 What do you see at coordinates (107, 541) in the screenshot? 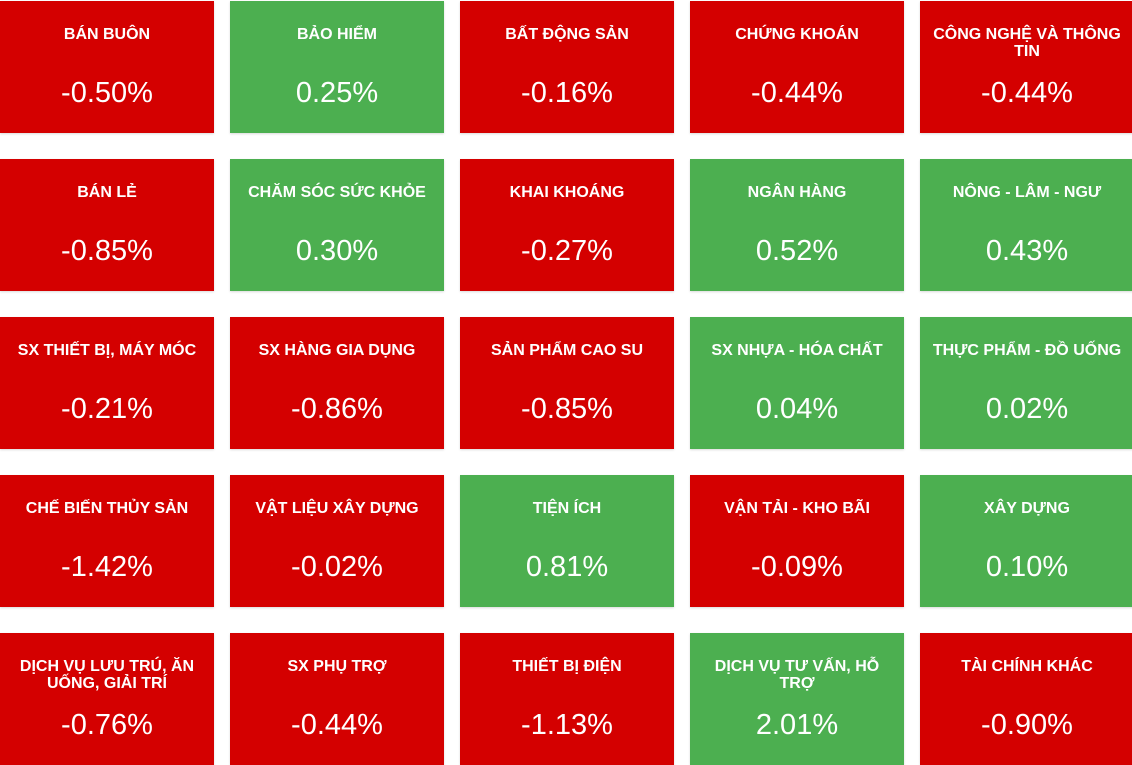
I see `sector-tile: CHẾ BIẾN THỦY SẢN -1.42%` at bounding box center [107, 541].